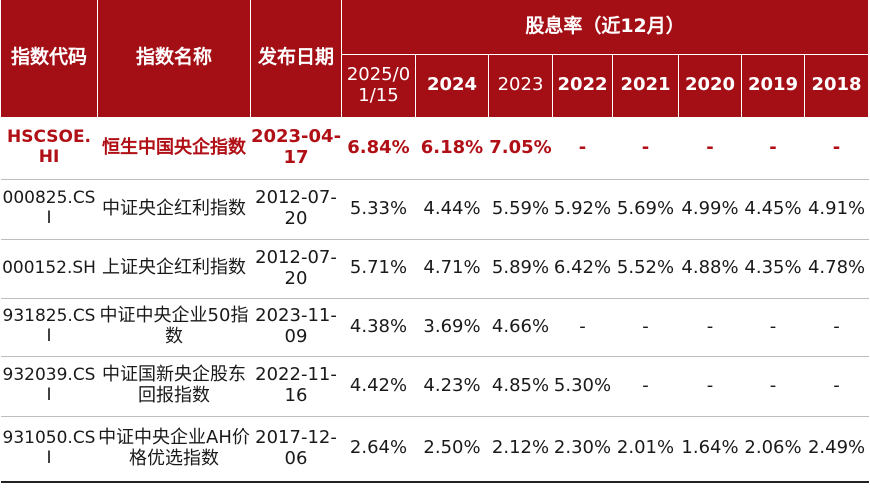 The image size is (870, 492). Describe the element at coordinates (378, 327) in the screenshot. I see `yield-2025: 4.38%` at that location.